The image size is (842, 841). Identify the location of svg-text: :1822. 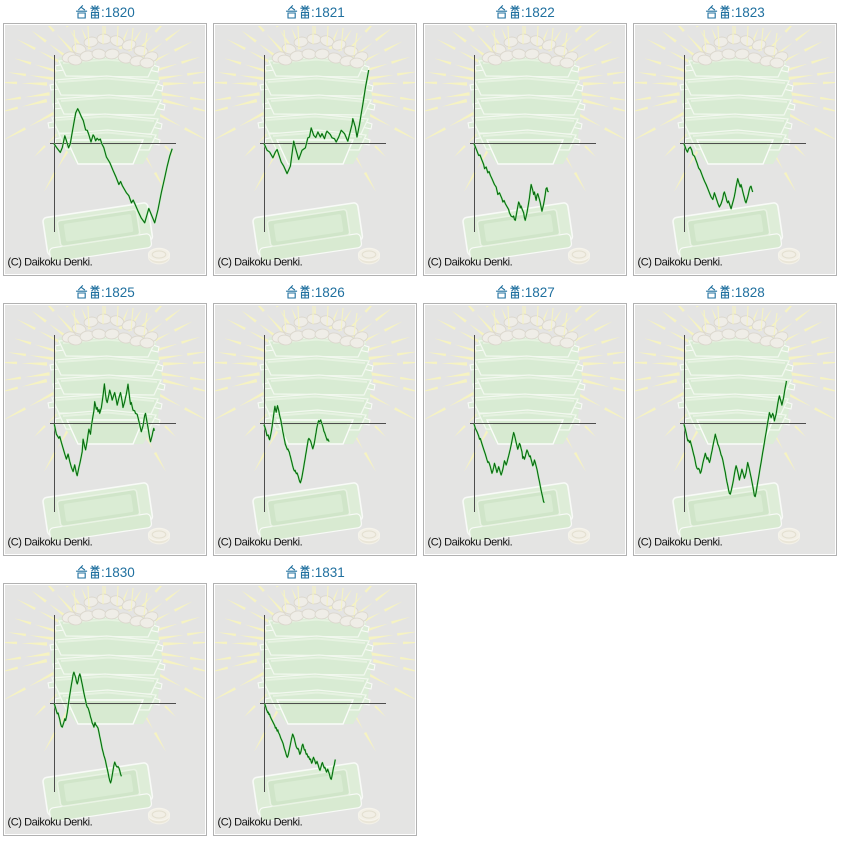
(538, 12).